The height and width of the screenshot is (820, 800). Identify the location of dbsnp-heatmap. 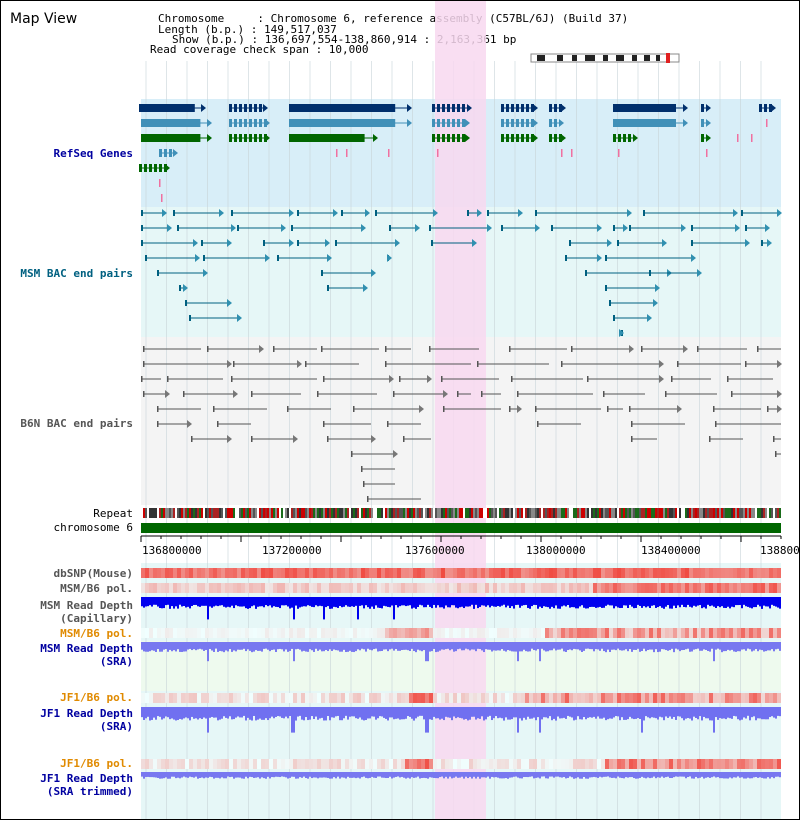
(461, 573).